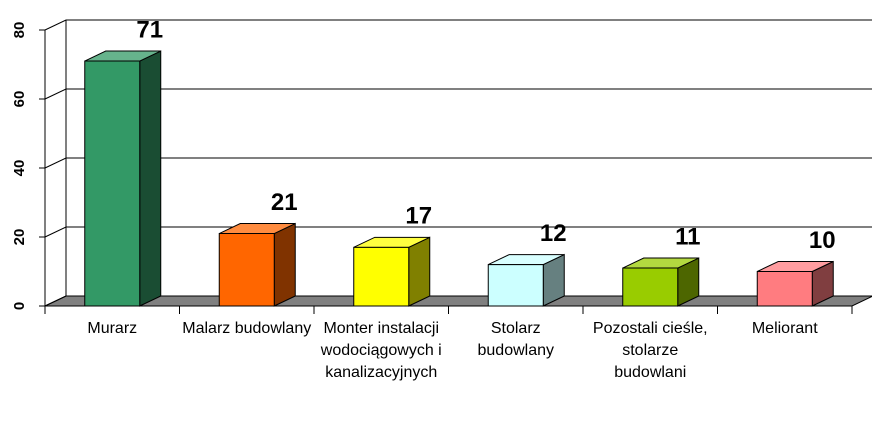 Image resolution: width=872 pixels, height=423 pixels. Describe the element at coordinates (19, 30) in the screenshot. I see `y-tick-label: 80` at that location.